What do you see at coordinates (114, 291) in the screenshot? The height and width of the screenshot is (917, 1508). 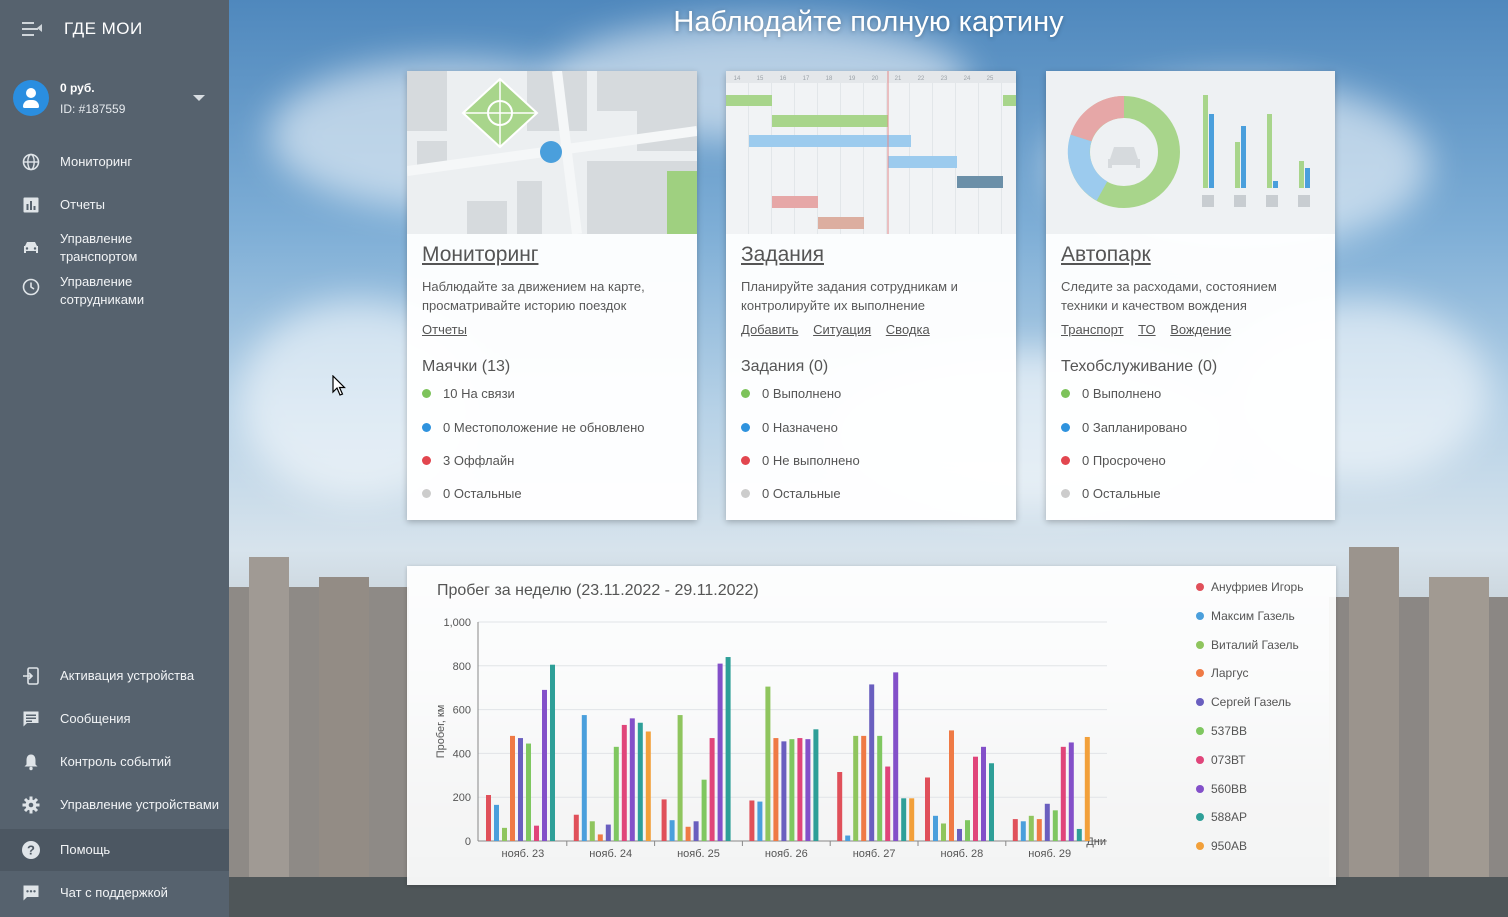 I see `nav-item-employees: Управление сотрудниками` at bounding box center [114, 291].